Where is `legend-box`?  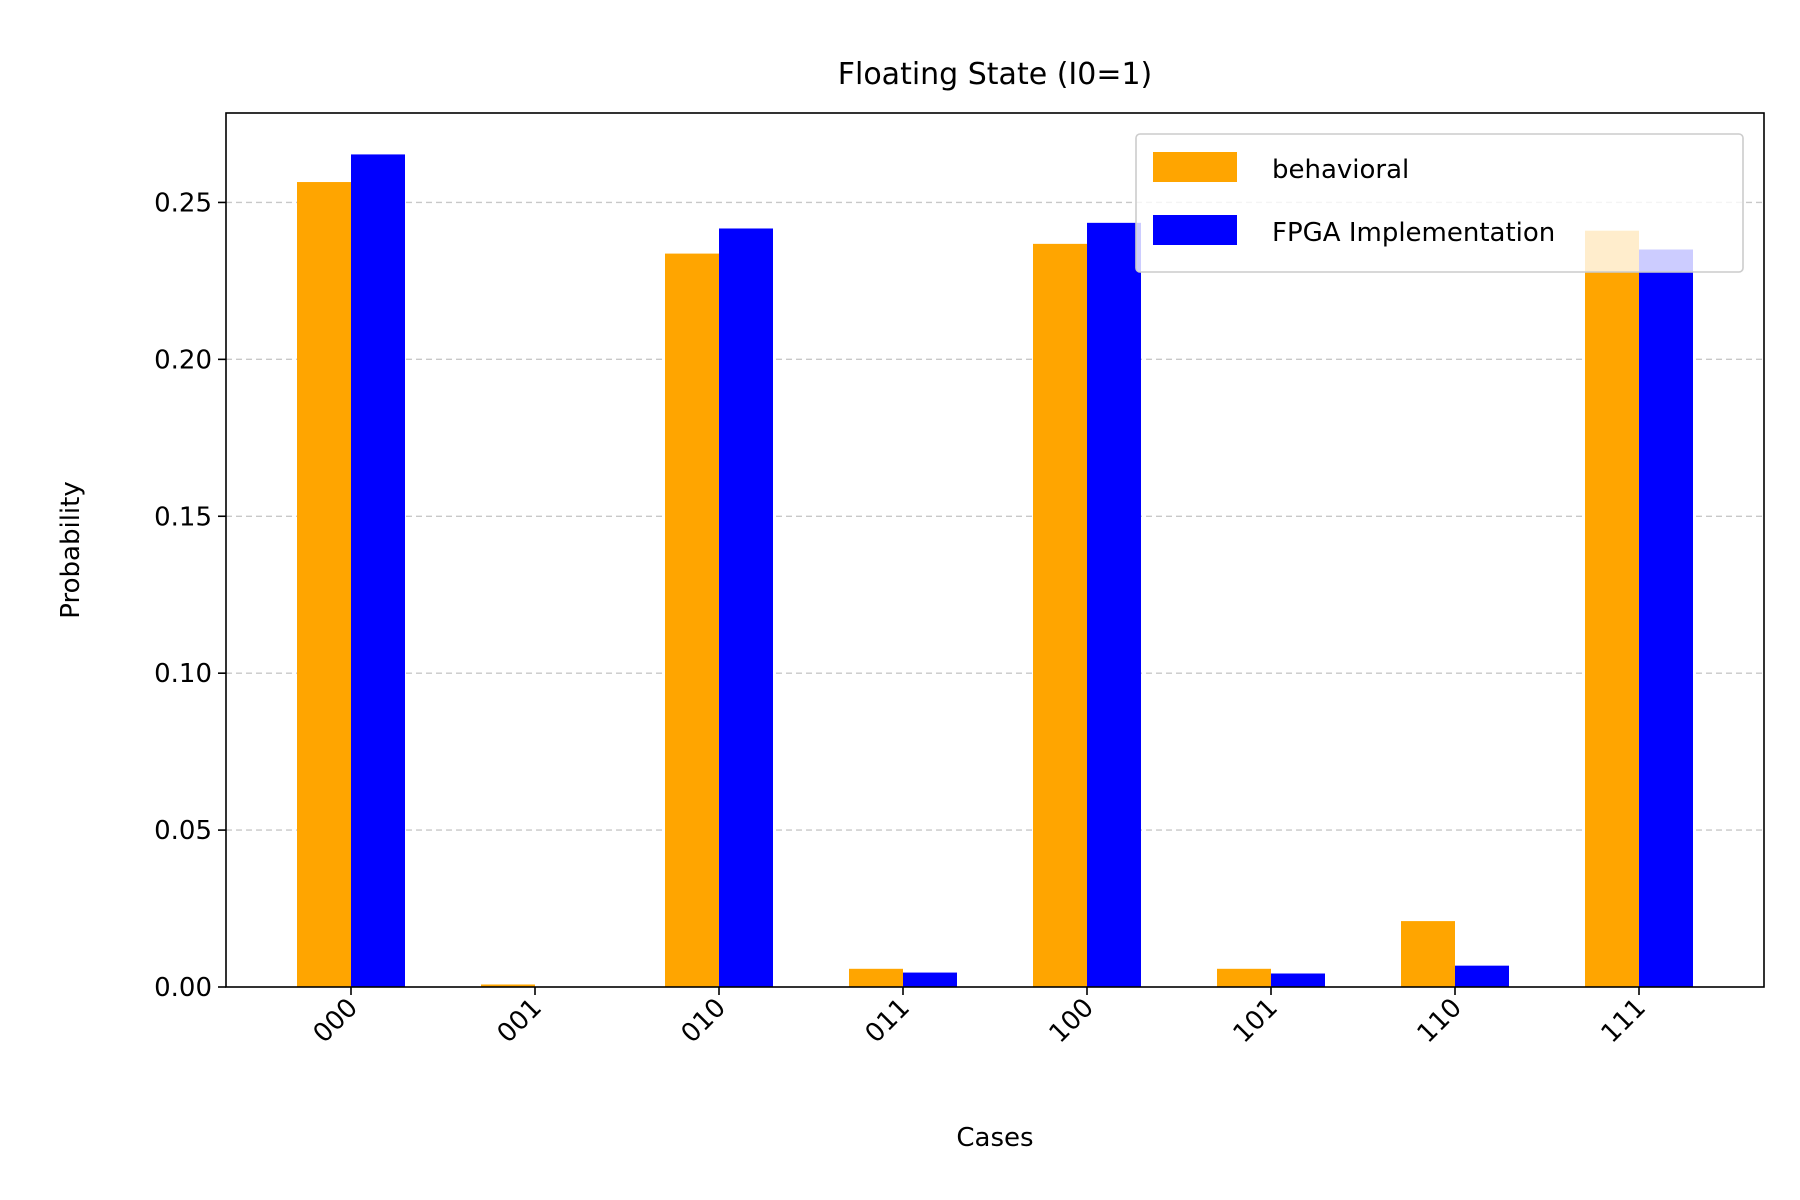
legend-box is located at coordinates (1439, 203).